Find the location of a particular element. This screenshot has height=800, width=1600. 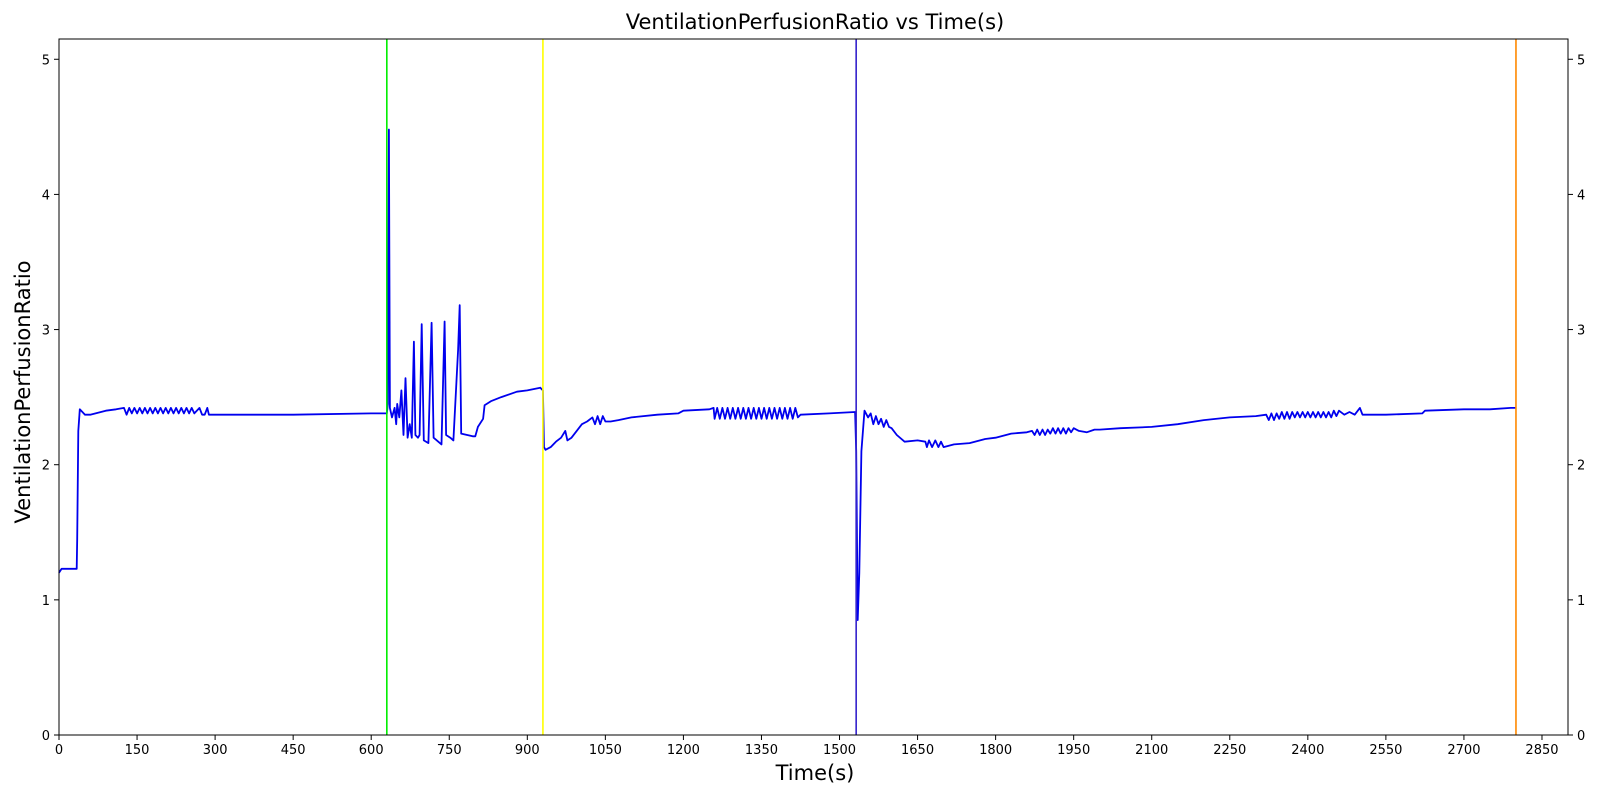

x-tick-label: 2550 is located at coordinates (1385, 750).